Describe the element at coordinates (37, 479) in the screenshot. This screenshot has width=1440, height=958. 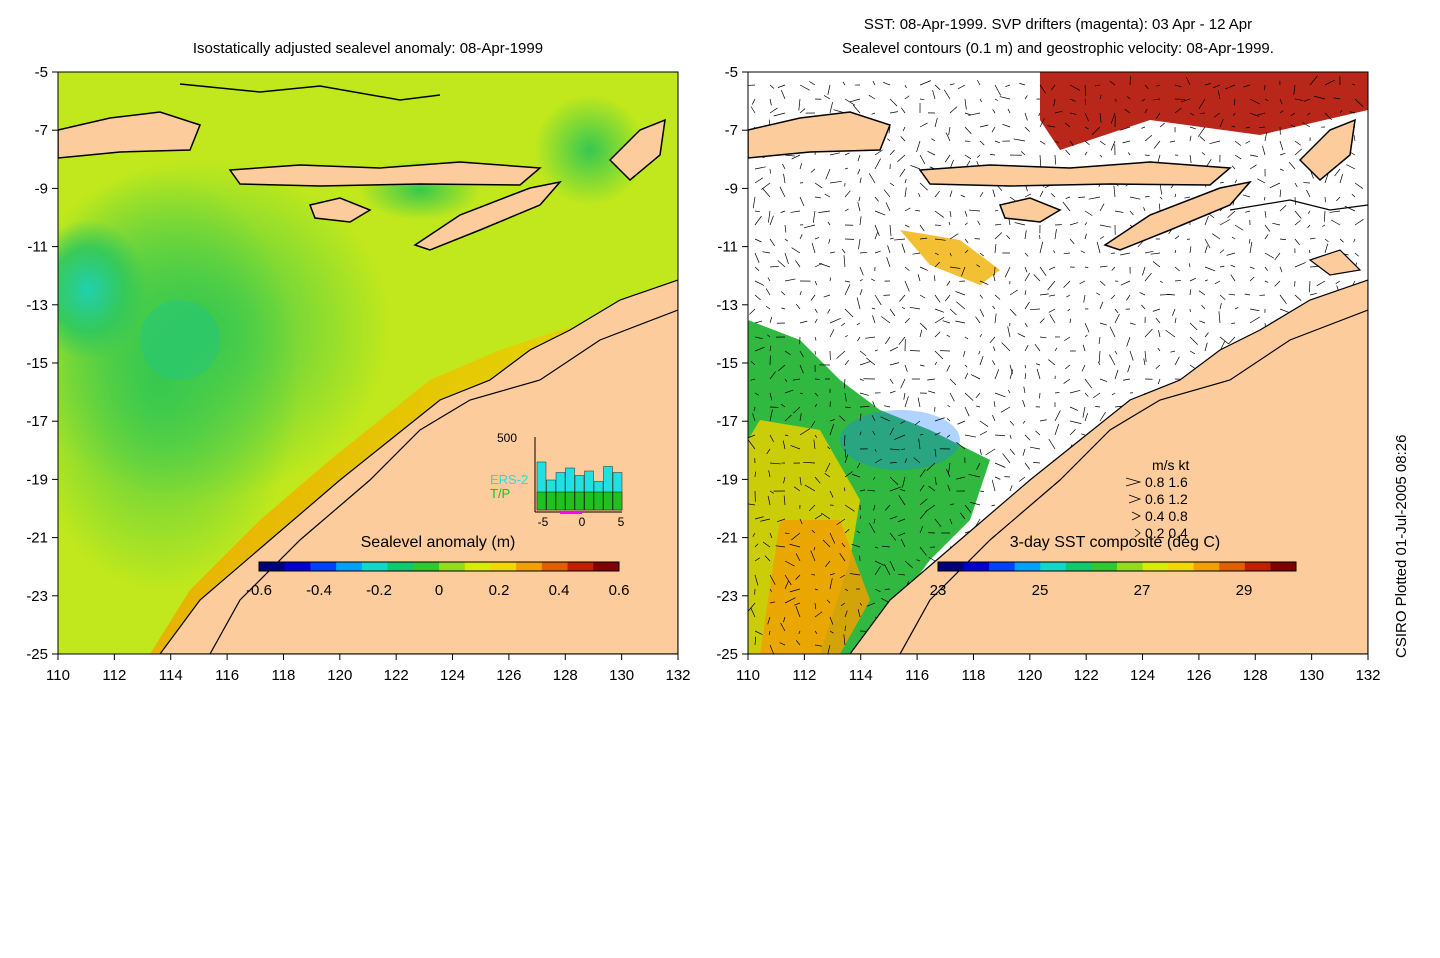
I see `left-y-tick-label: -19` at that location.